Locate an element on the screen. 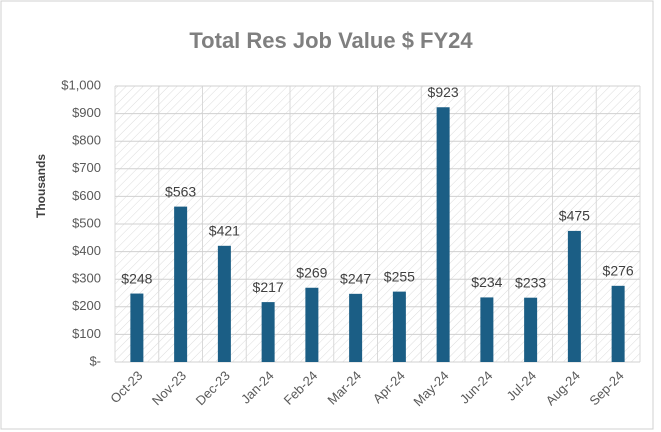  data-label: $233 is located at coordinates (530, 282).